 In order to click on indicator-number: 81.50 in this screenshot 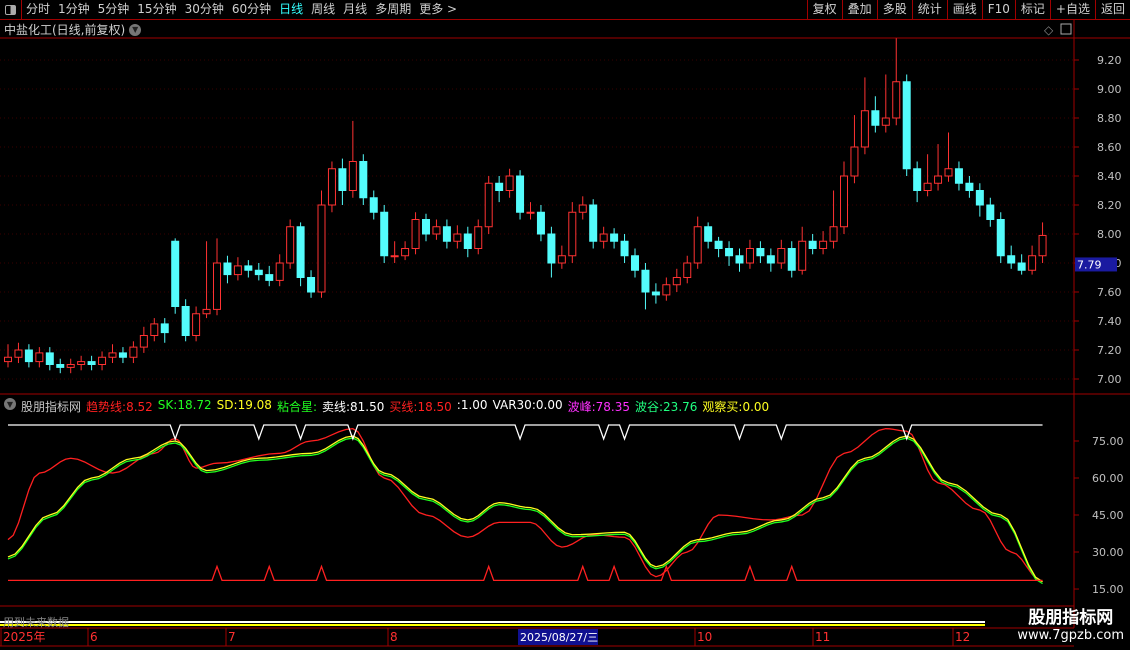, I will do `click(367, 407)`.